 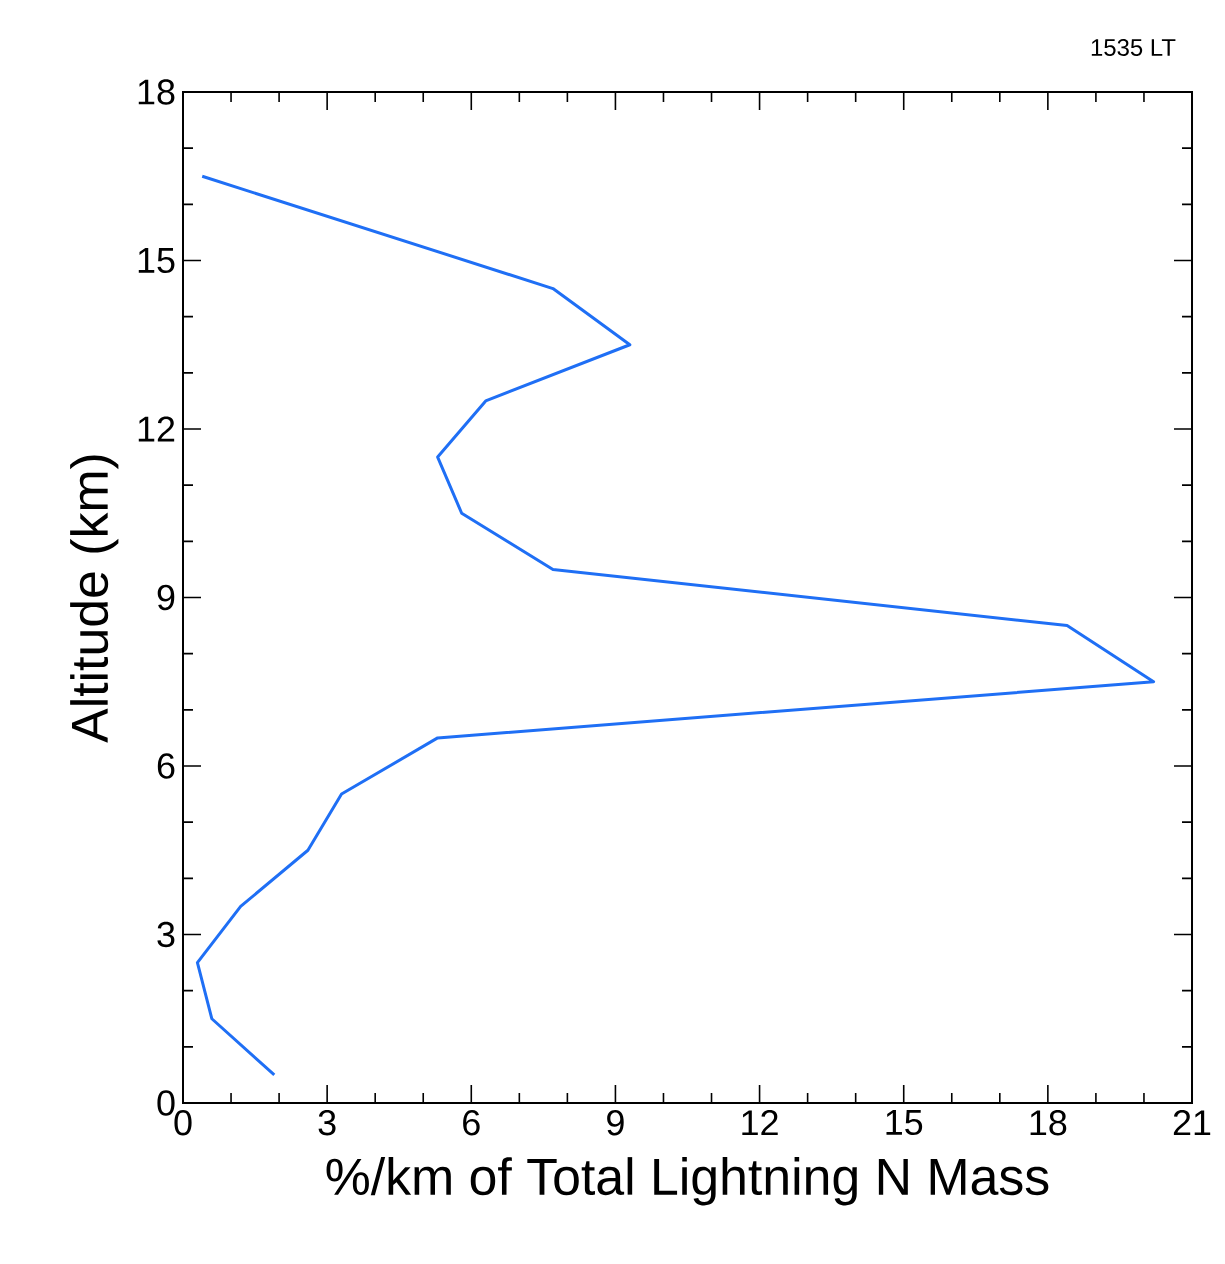 I want to click on y-tick-label: 0, so click(x=166, y=1103).